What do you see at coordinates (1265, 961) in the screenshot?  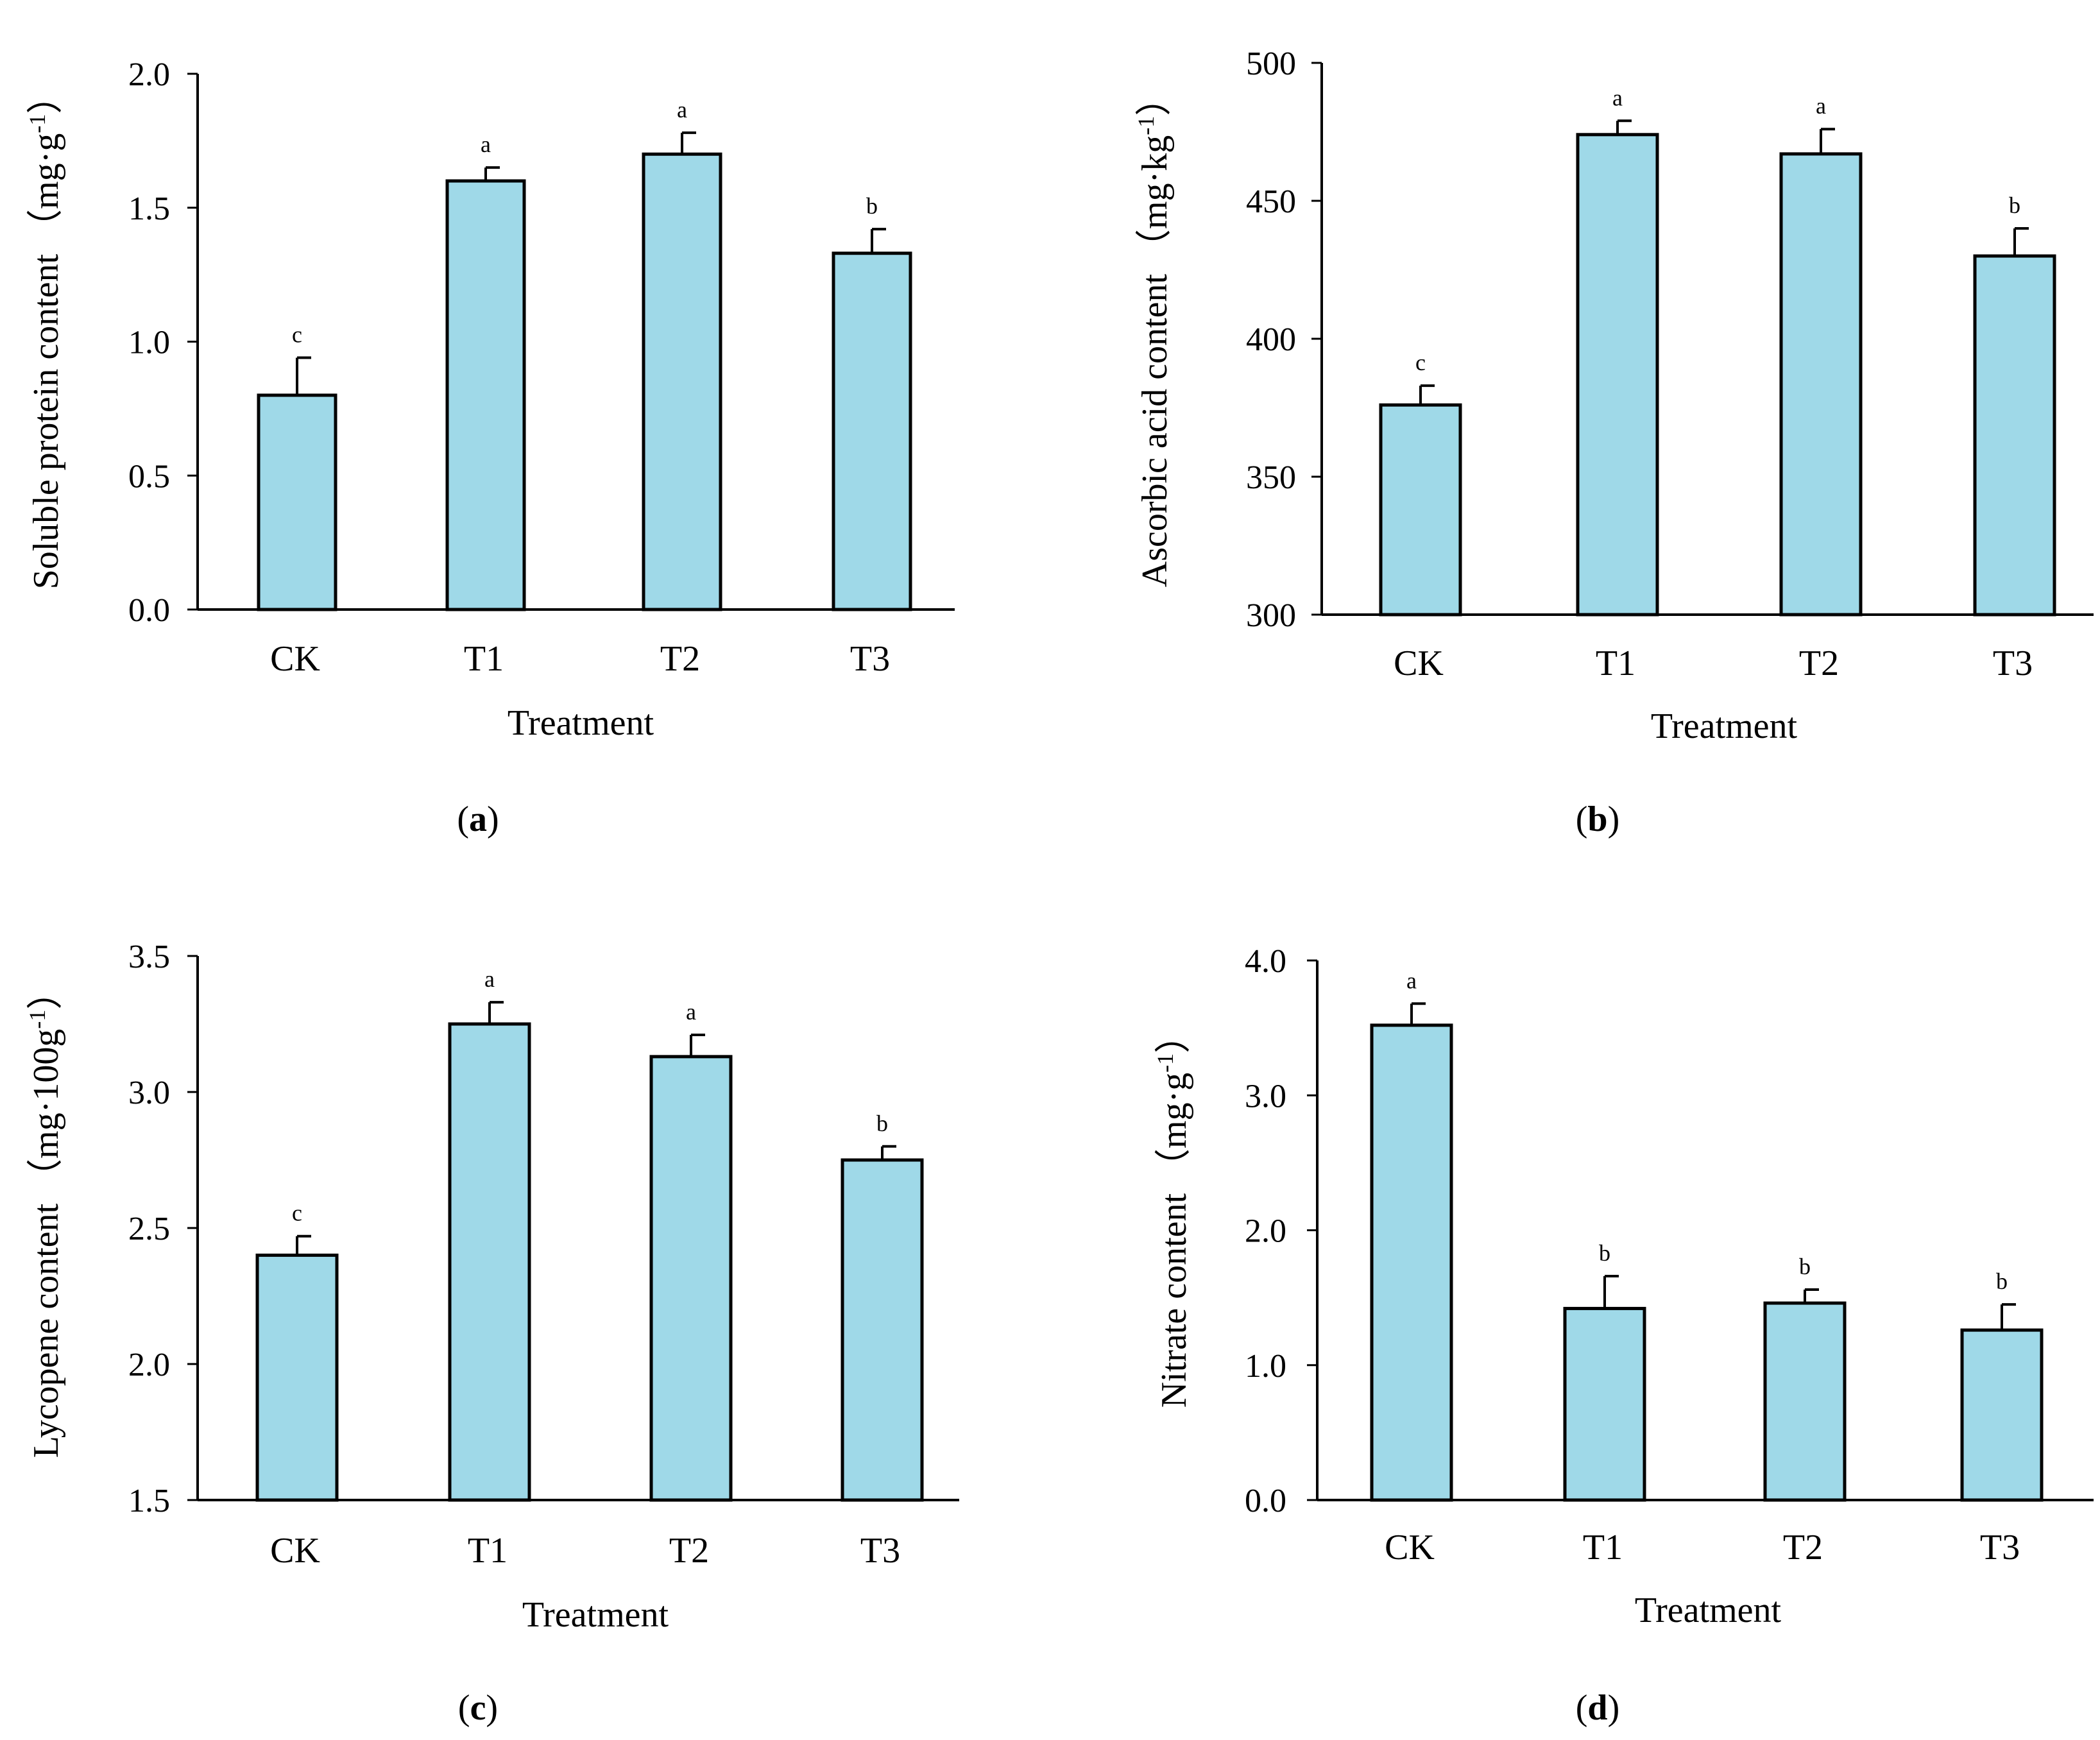 I see `y-tick-label: 4.0` at bounding box center [1265, 961].